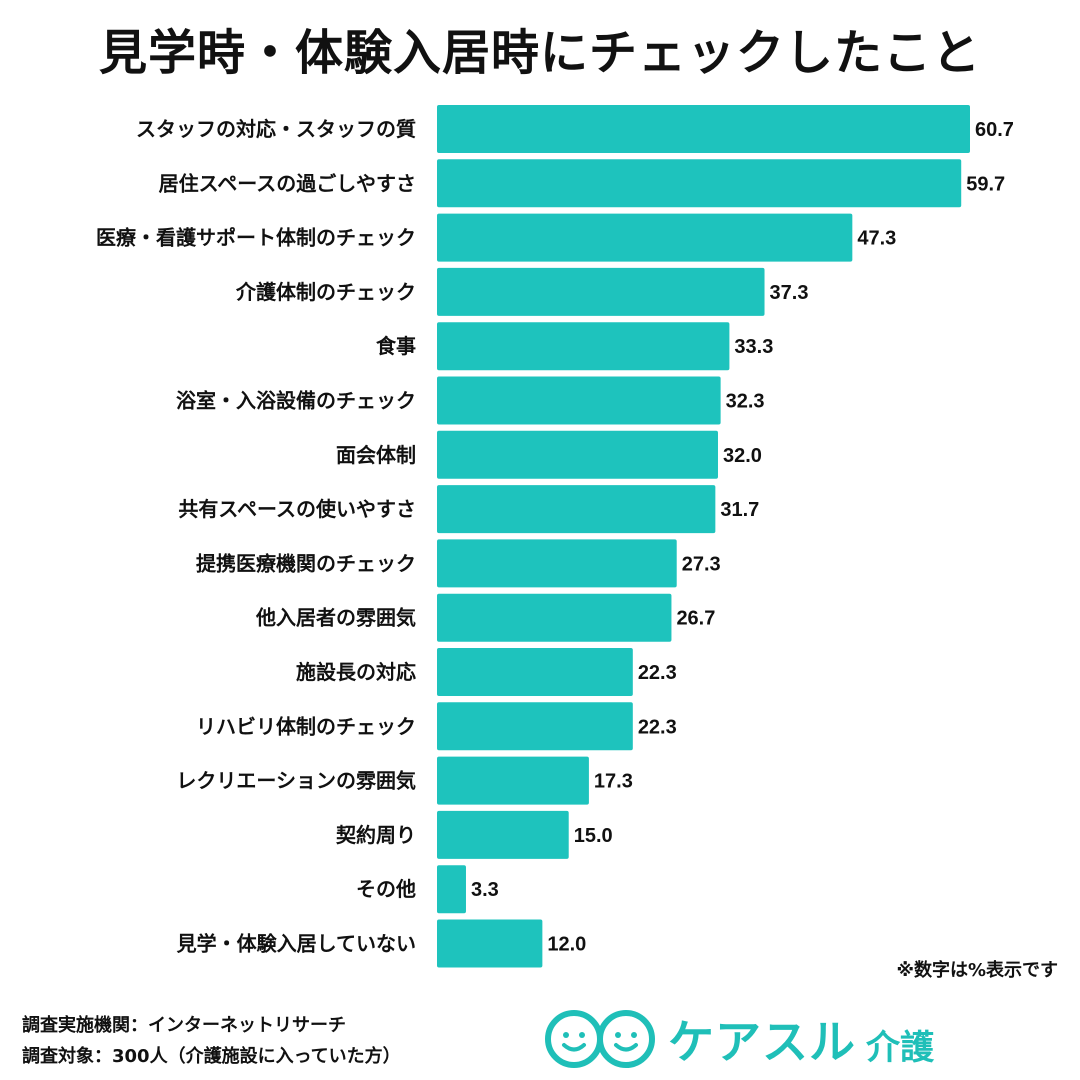 This screenshot has width=1080, height=1080. What do you see at coordinates (375, 835) in the screenshot?
I see `category-label: 契約周り` at bounding box center [375, 835].